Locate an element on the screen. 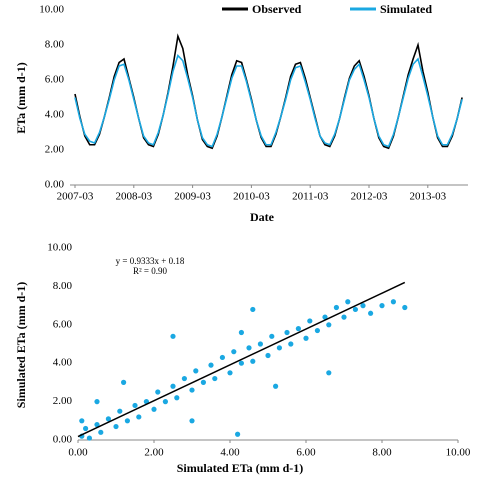 This screenshot has height=479, width=500. x-tick-label: 2009-03 is located at coordinates (192, 197).